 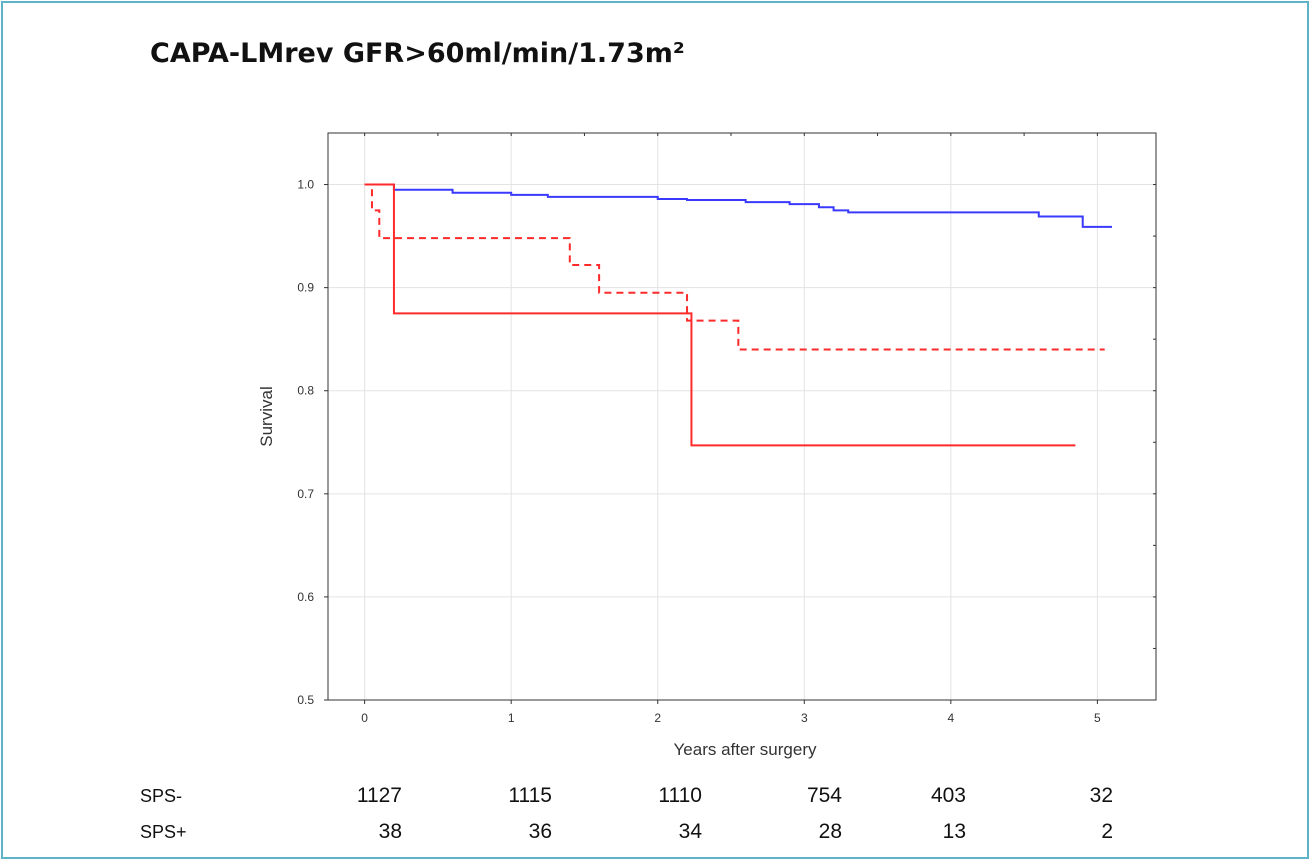 What do you see at coordinates (680, 795) in the screenshot?
I see `risk-cell: 1110` at bounding box center [680, 795].